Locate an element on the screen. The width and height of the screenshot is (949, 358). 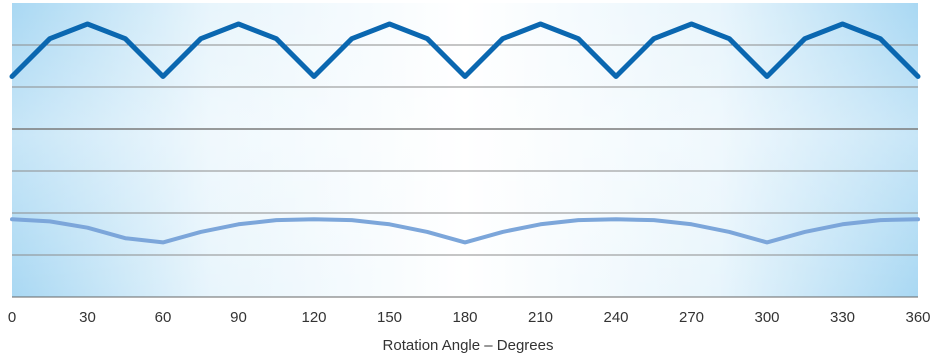
x-tick-labels: 0 30 60 90 120 150 180 210 240 270 300 330 360 is located at coordinates (469, 317).